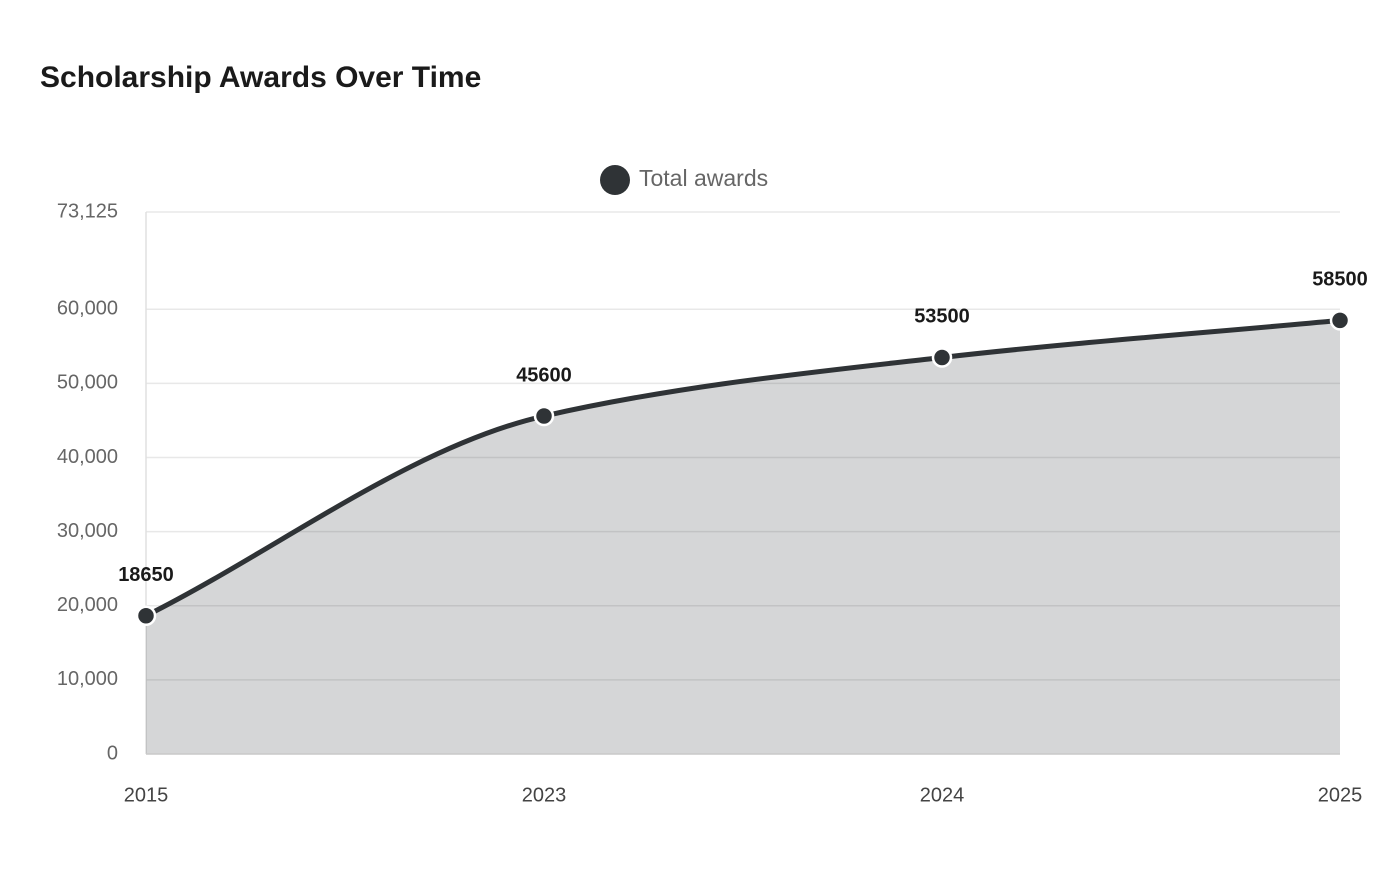 The width and height of the screenshot is (1400, 880). I want to click on y-tick-label: 0, so click(112, 753).